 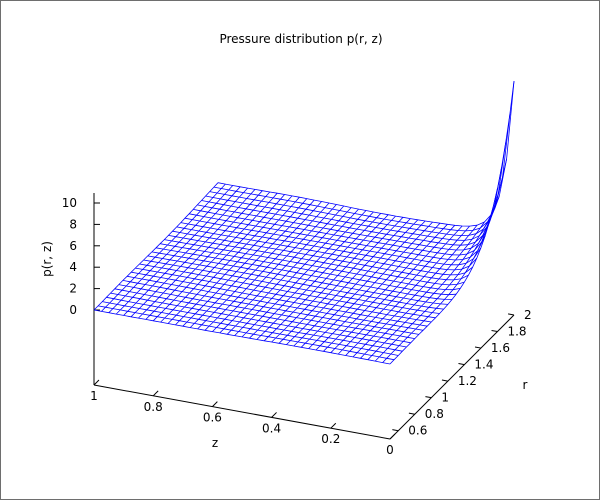 I want to click on p-tick-label: 2, so click(x=73, y=289).